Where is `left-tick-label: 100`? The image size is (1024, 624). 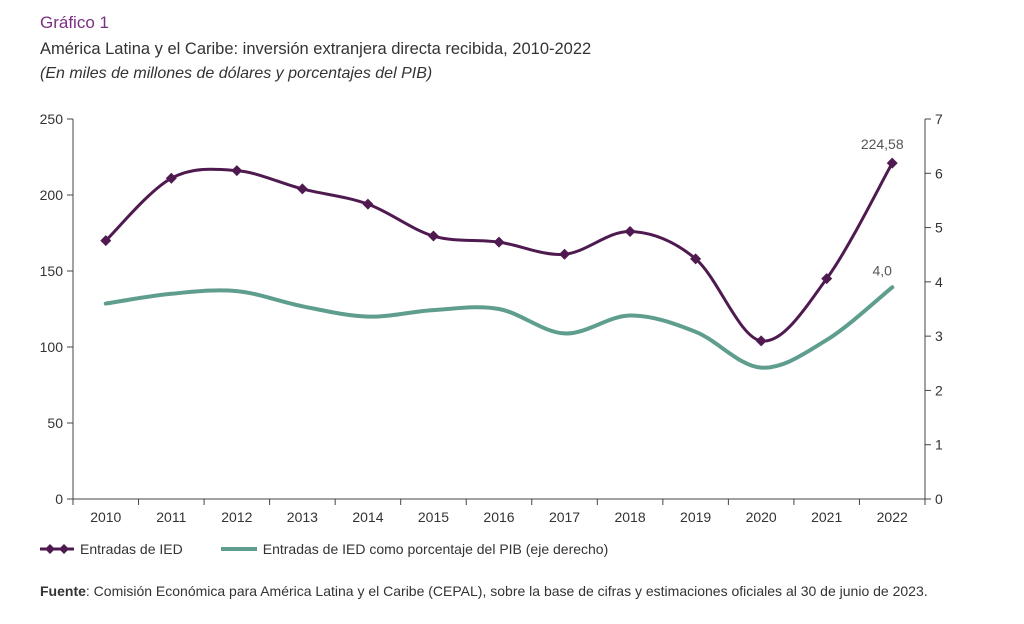 left-tick-label: 100 is located at coordinates (52, 347).